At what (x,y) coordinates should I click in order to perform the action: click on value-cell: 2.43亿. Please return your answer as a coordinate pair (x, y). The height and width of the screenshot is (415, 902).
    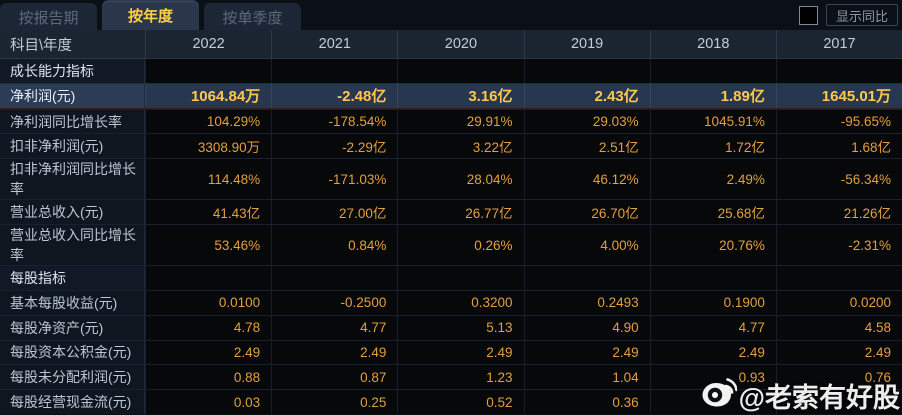
    Looking at the image, I should click on (586, 95).